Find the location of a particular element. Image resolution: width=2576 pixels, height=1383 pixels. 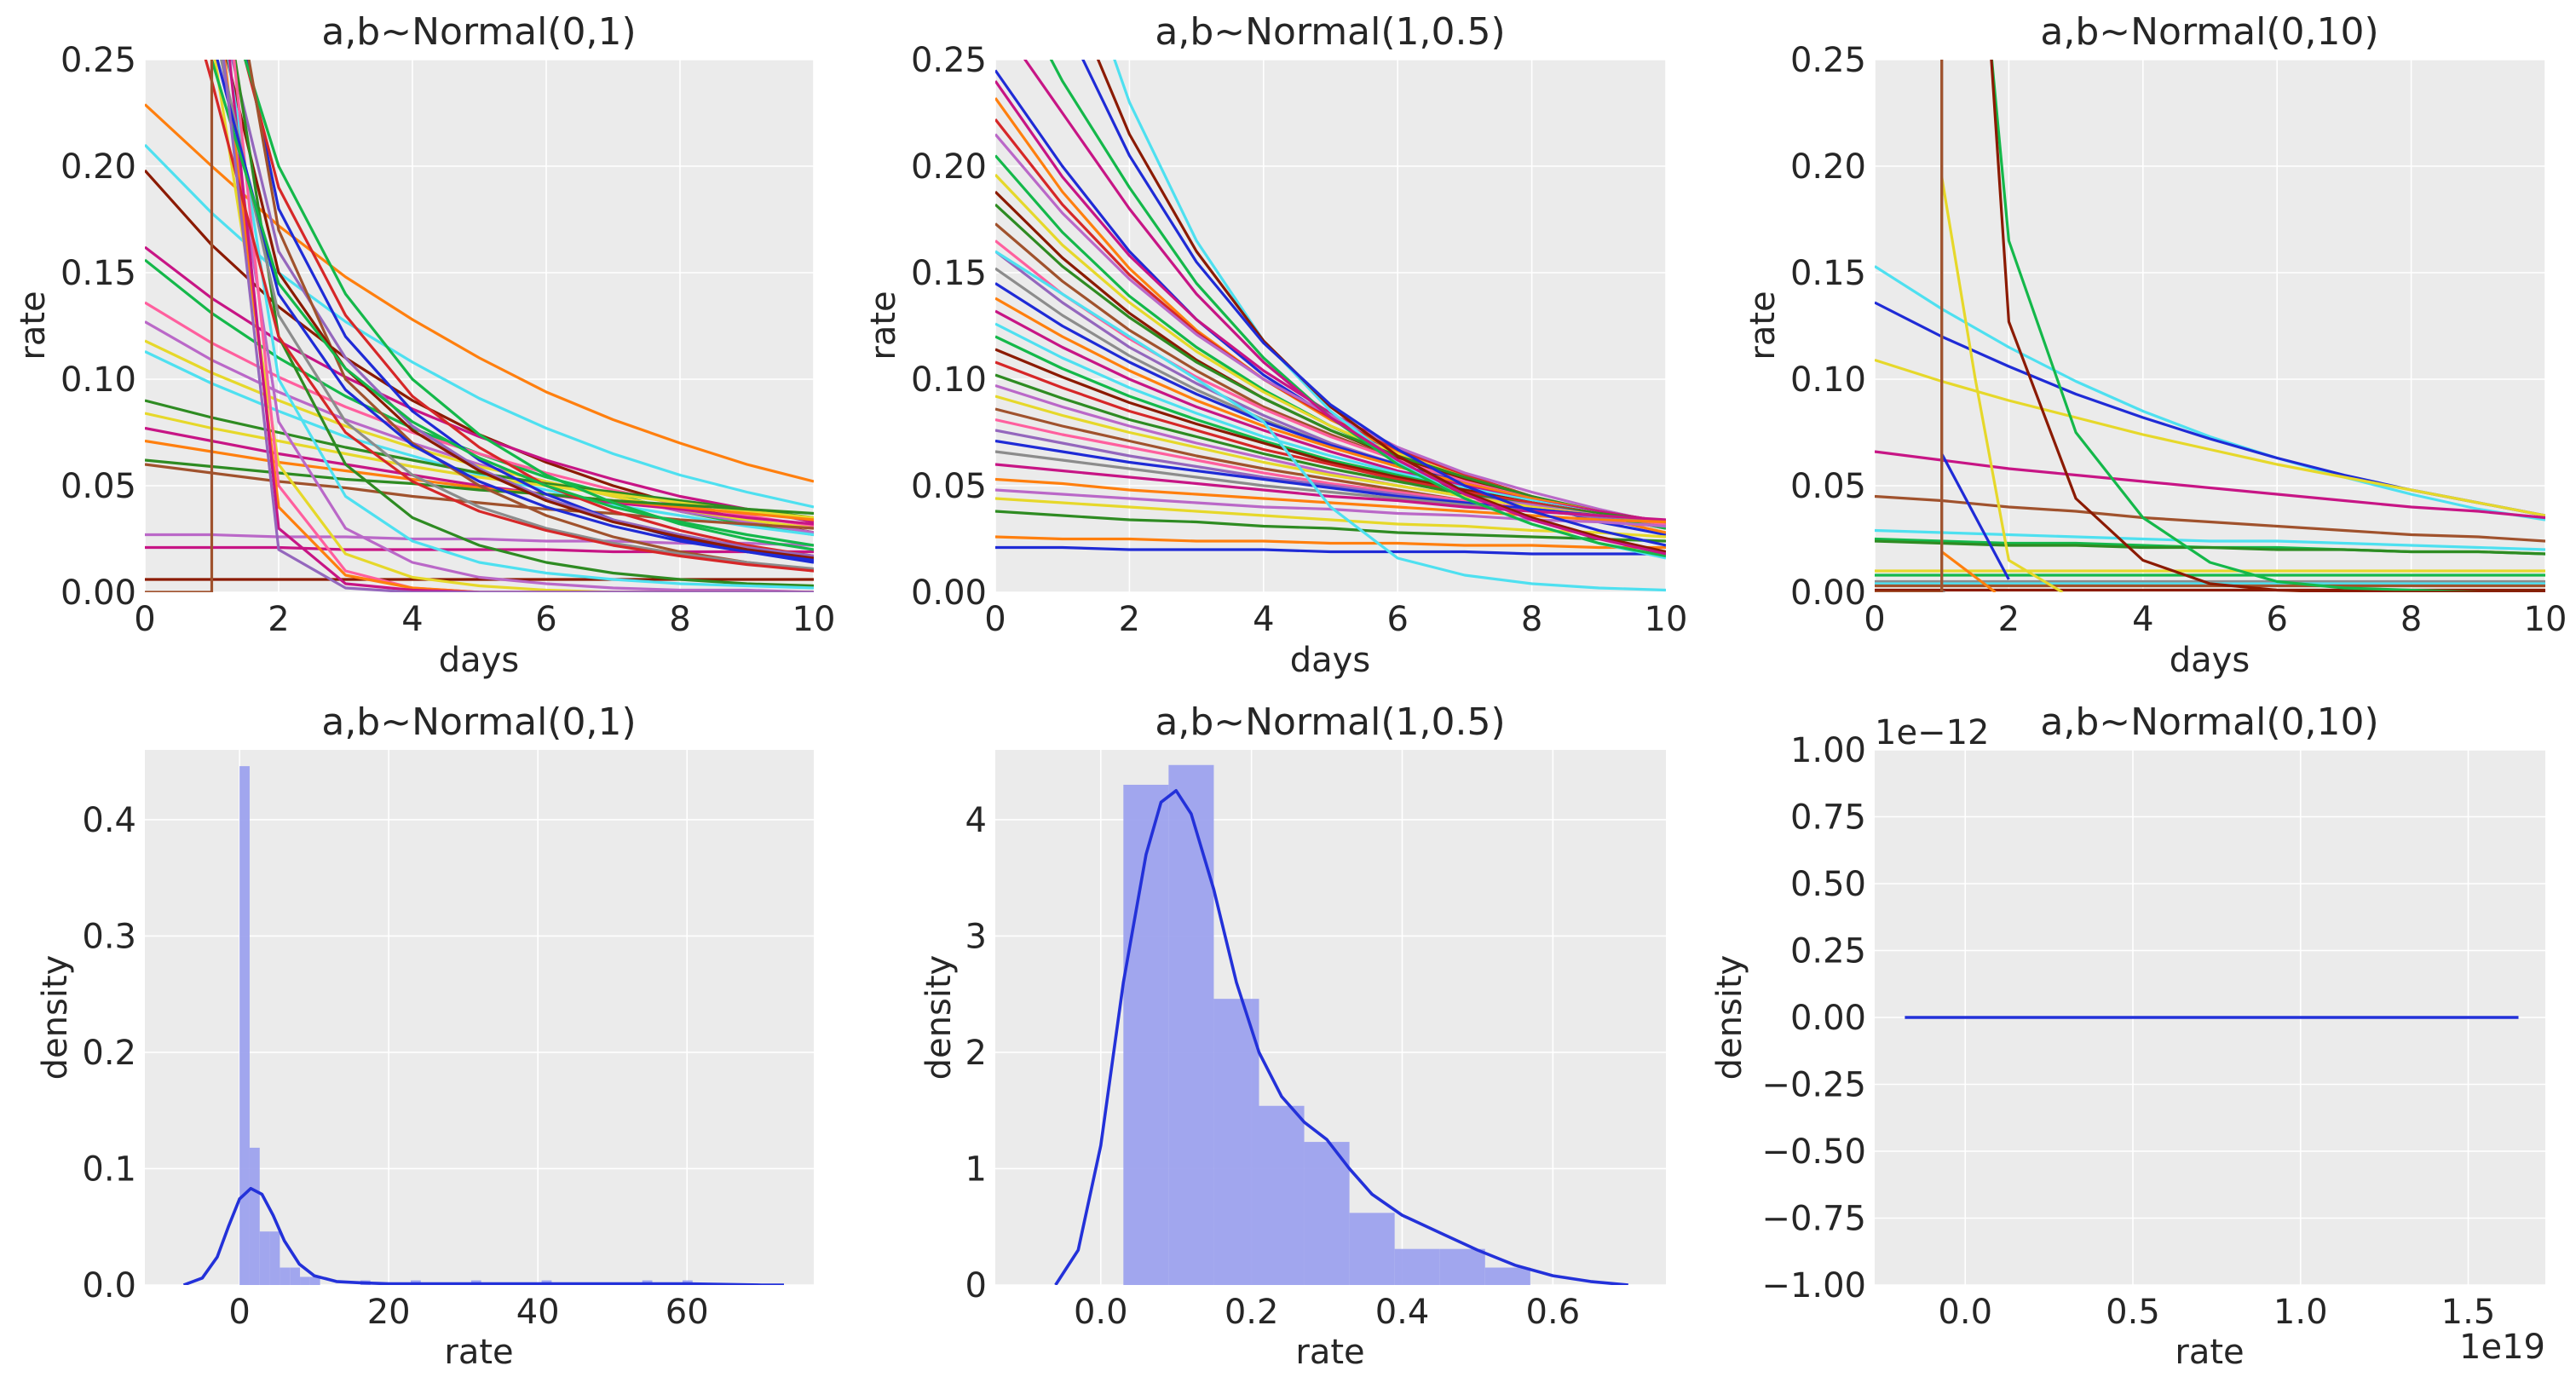

y-tick-labels: −1.00 −0.75 −0.50 −0.25 0.00 0.25 0.50 0.75 1.00 is located at coordinates (1813, 1018).